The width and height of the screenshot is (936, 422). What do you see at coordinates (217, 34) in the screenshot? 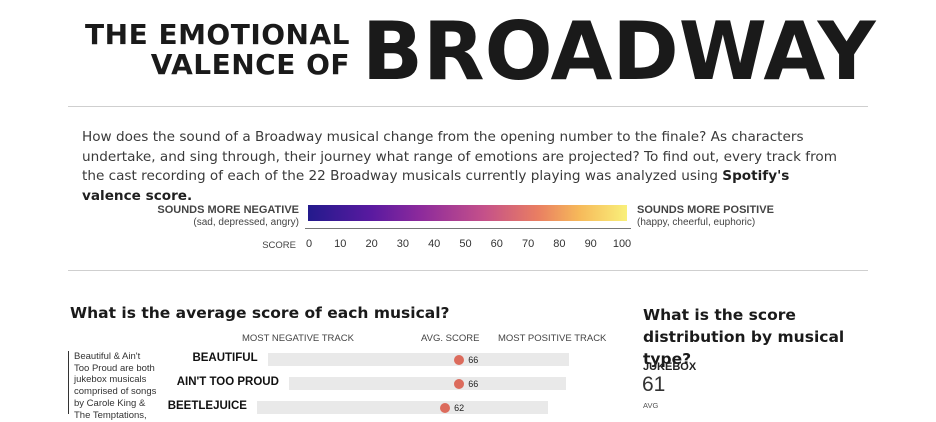
I see `title-line-1: THE EMOTIONAL` at bounding box center [217, 34].